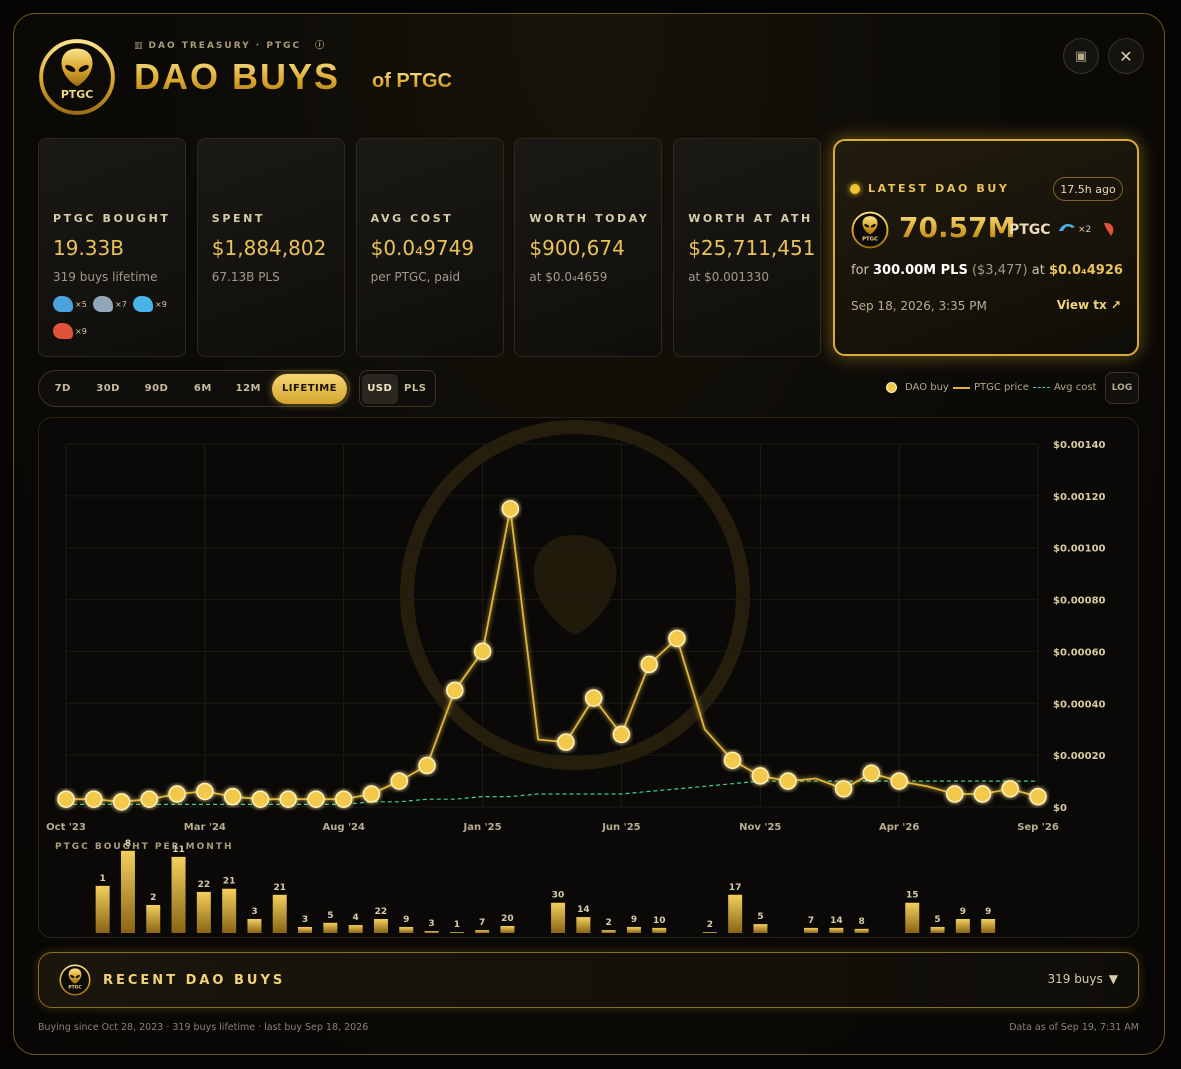 This screenshot has width=1181, height=1069. I want to click on stat-sub: 67.13B PLS, so click(245, 277).